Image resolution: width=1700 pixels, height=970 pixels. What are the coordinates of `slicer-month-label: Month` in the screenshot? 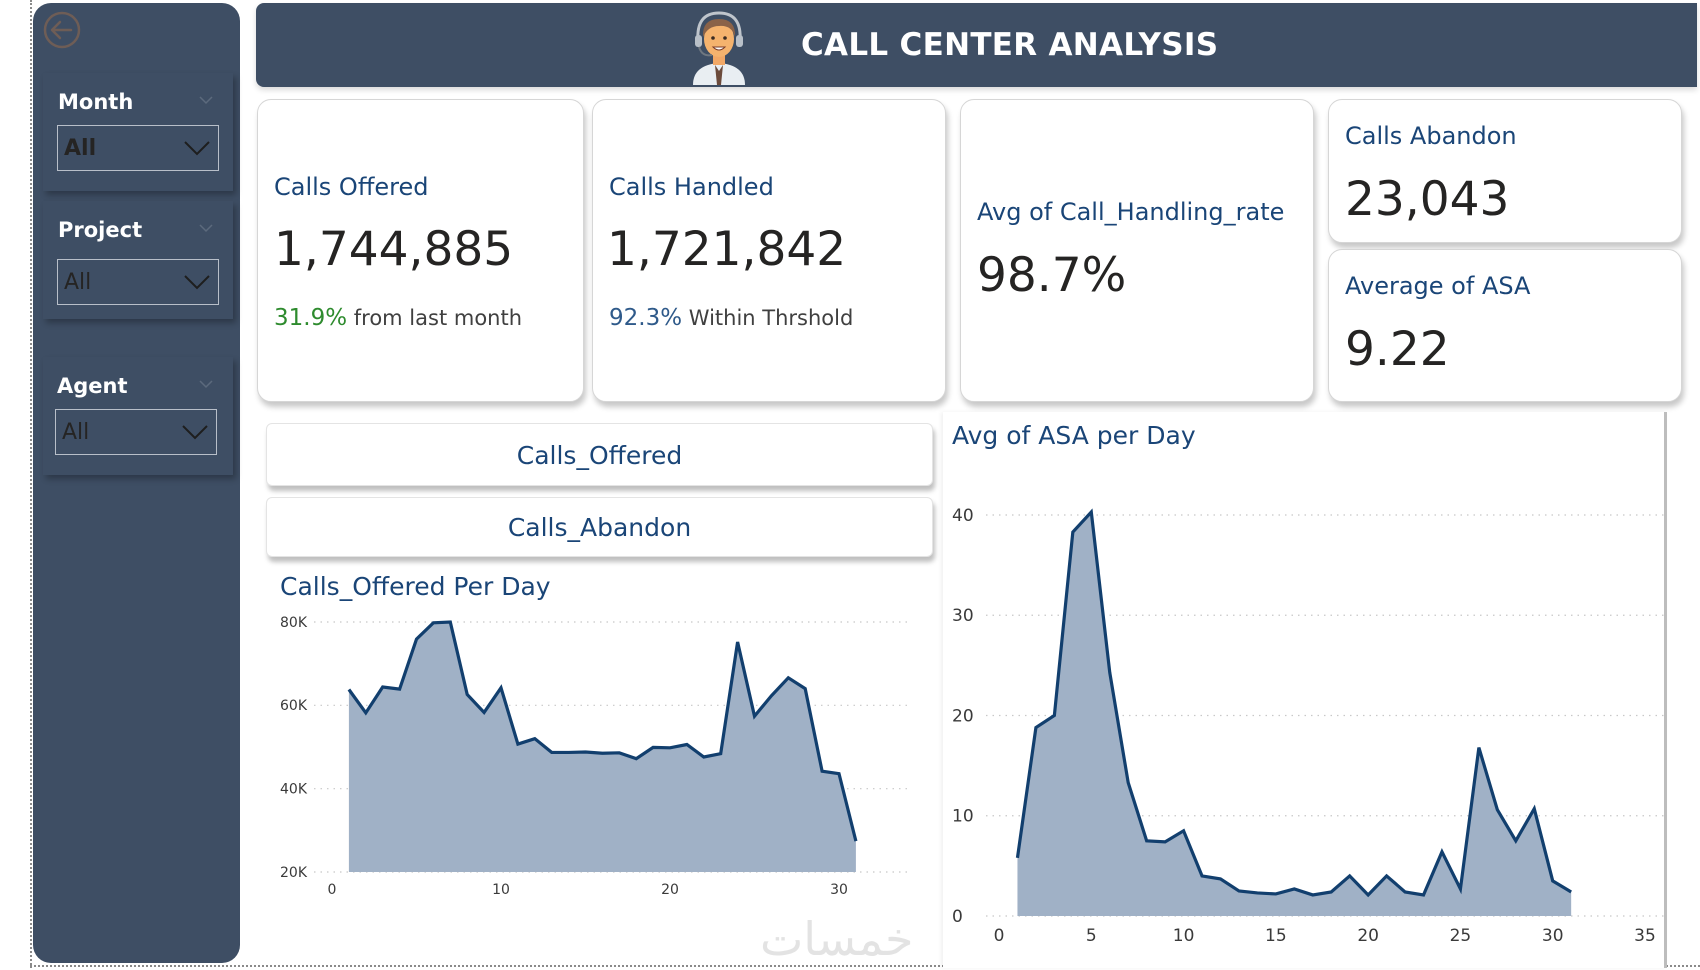 It's located at (96, 102).